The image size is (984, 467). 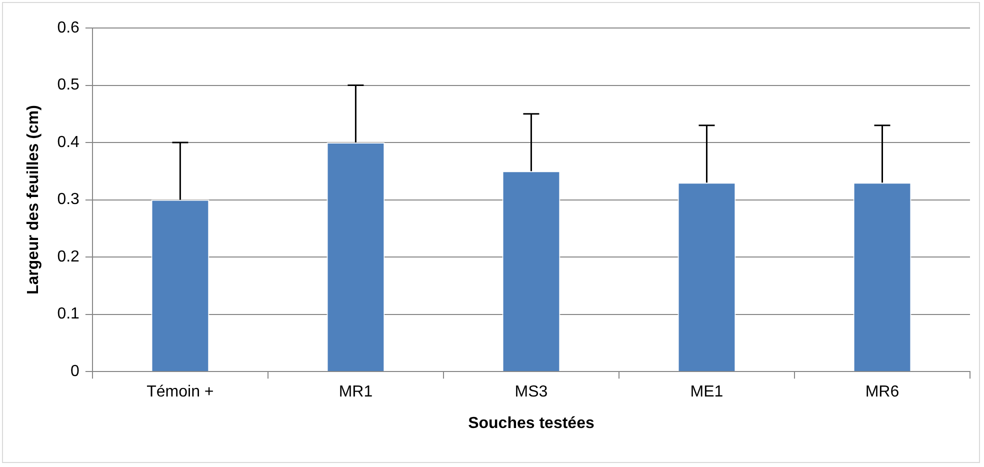 I want to click on x-tick-label: ME1, so click(x=707, y=392).